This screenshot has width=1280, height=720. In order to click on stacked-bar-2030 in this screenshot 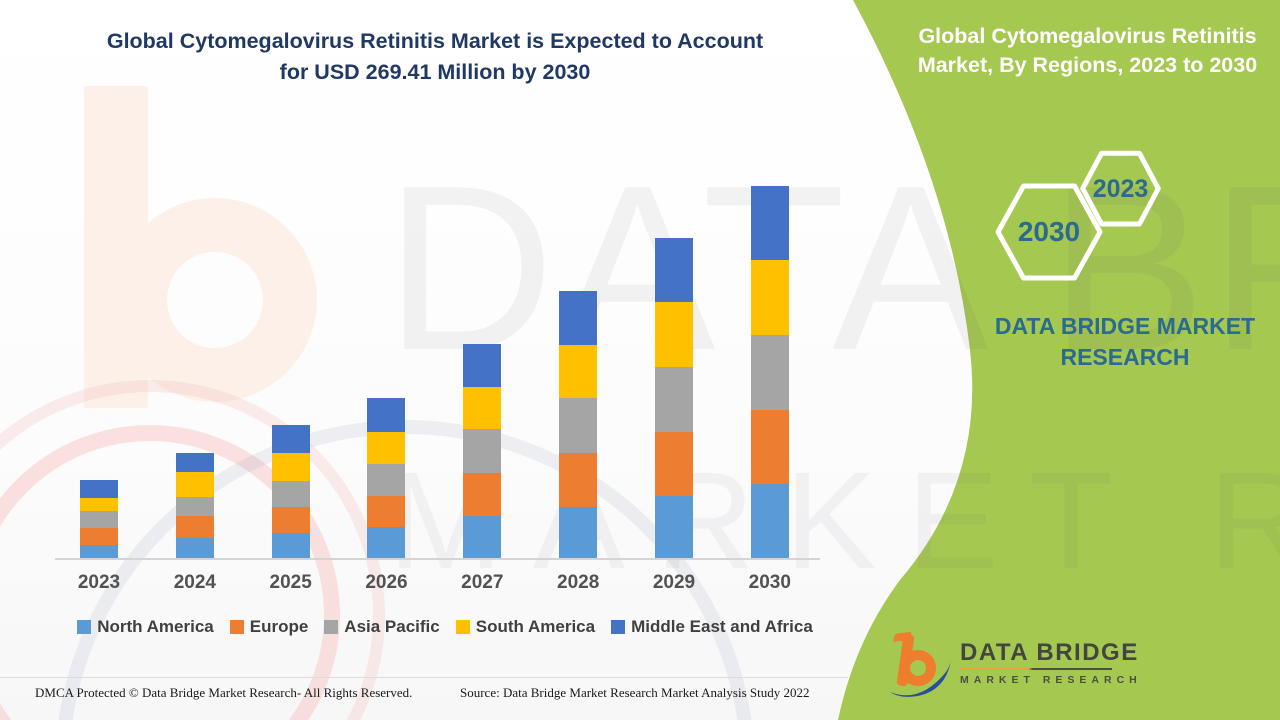, I will do `click(769, 372)`.